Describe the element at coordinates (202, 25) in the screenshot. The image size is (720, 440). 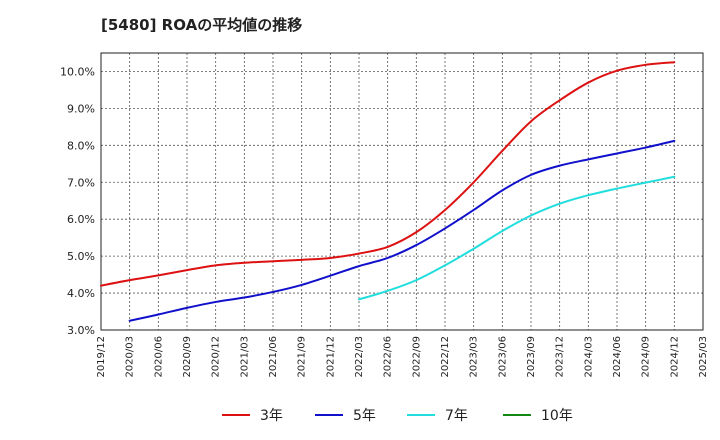
I see `chart-title: [5480] ROAの平均値の推移` at that location.